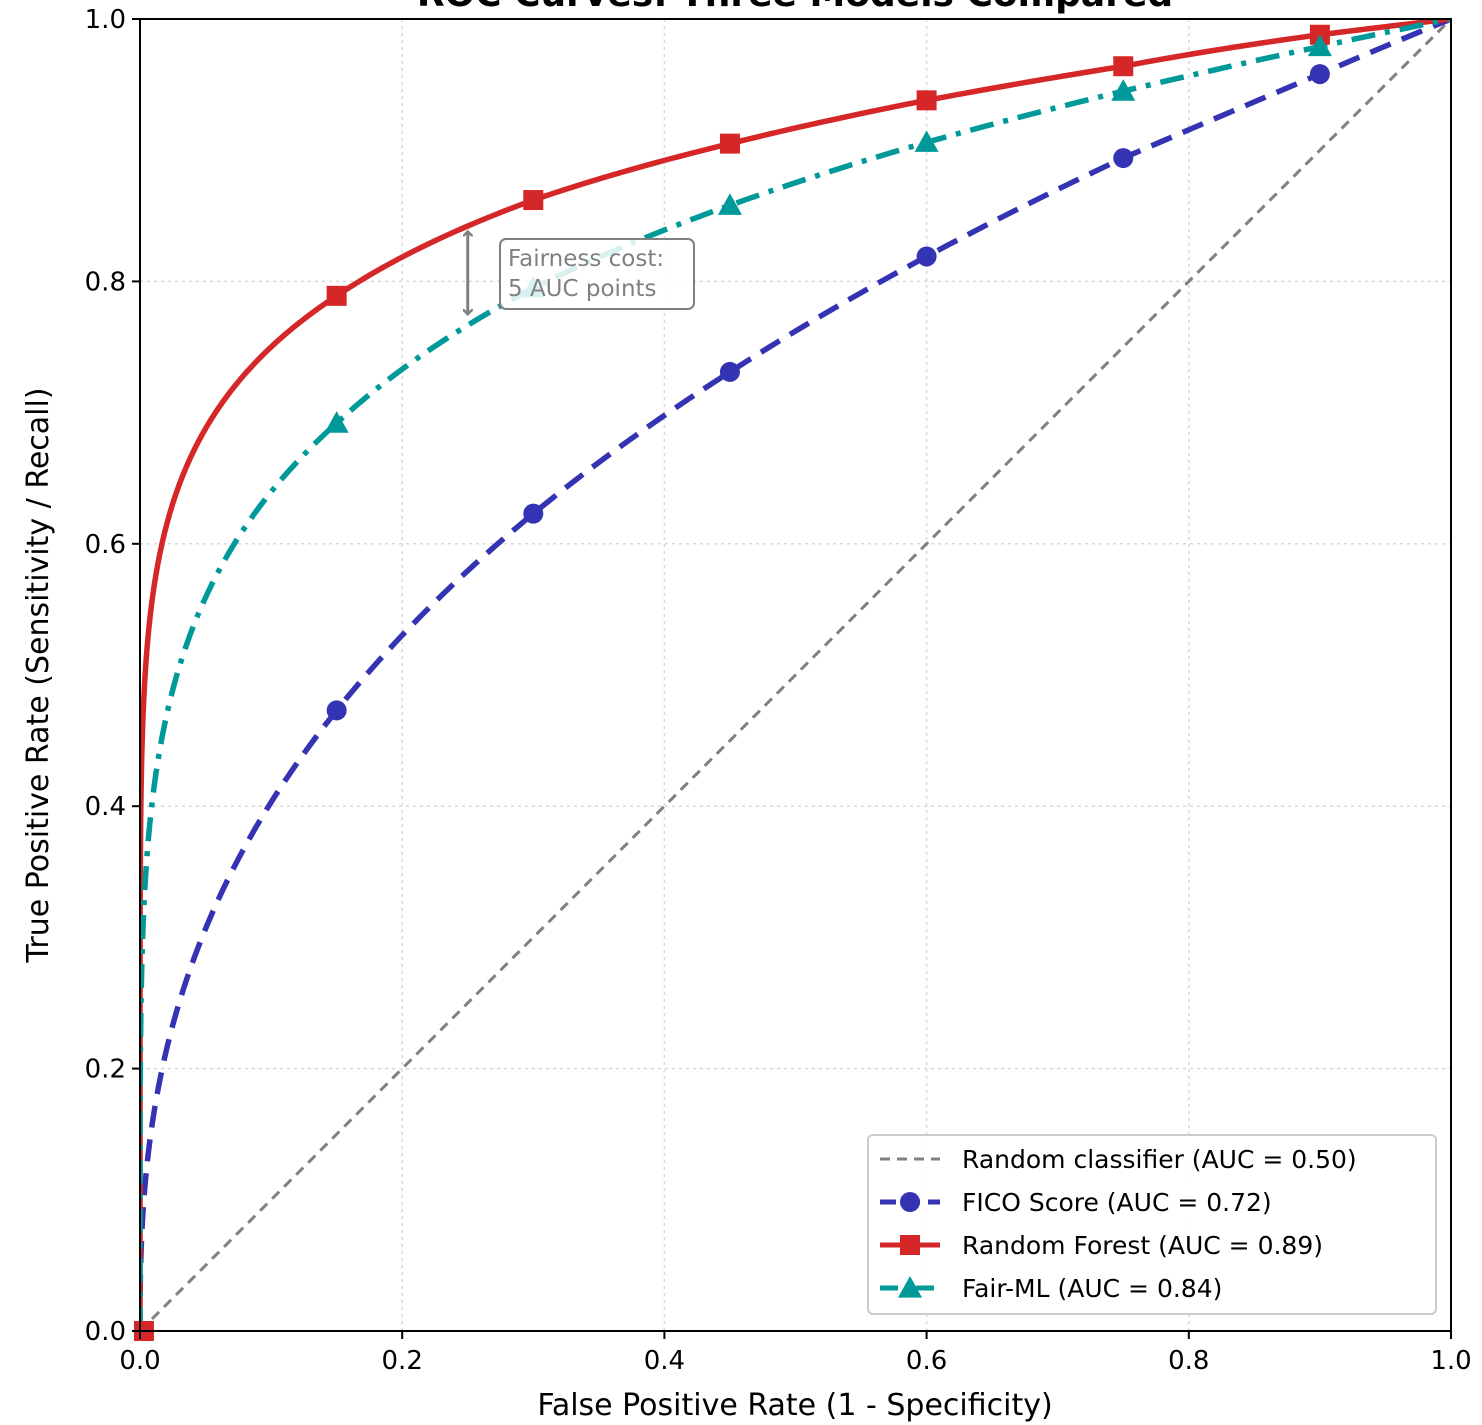 This screenshot has width=1482, height=1425. Describe the element at coordinates (586, 259) in the screenshot. I see `annotation-line-1: Fairness cost:` at that location.